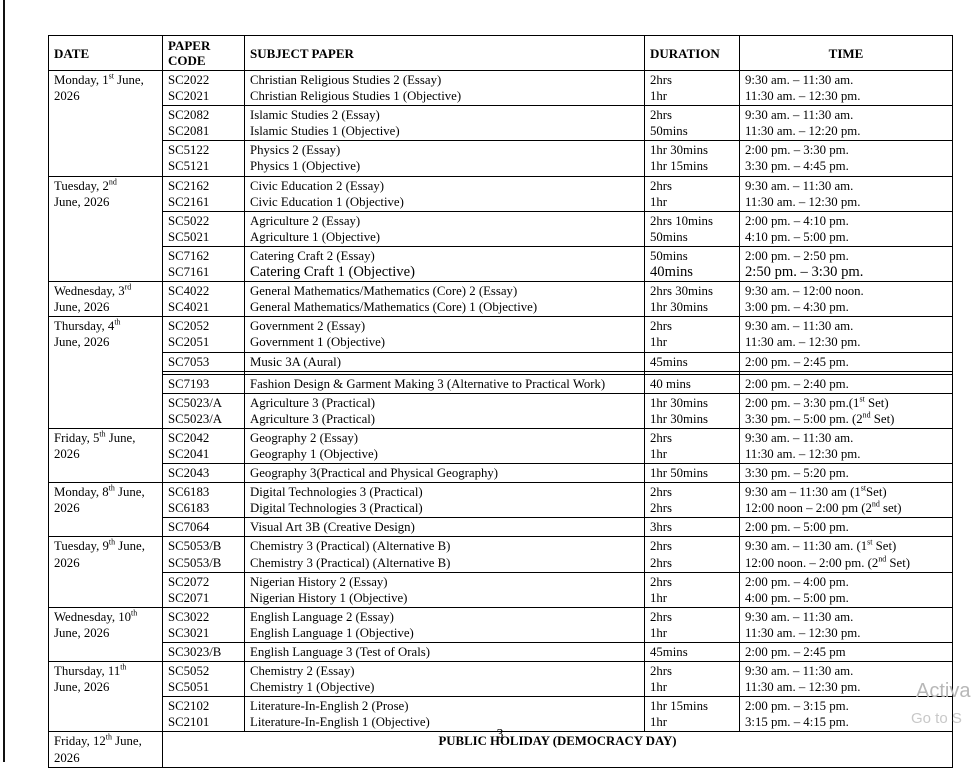  What do you see at coordinates (692, 53) in the screenshot?
I see `header-duration: DURATION` at bounding box center [692, 53].